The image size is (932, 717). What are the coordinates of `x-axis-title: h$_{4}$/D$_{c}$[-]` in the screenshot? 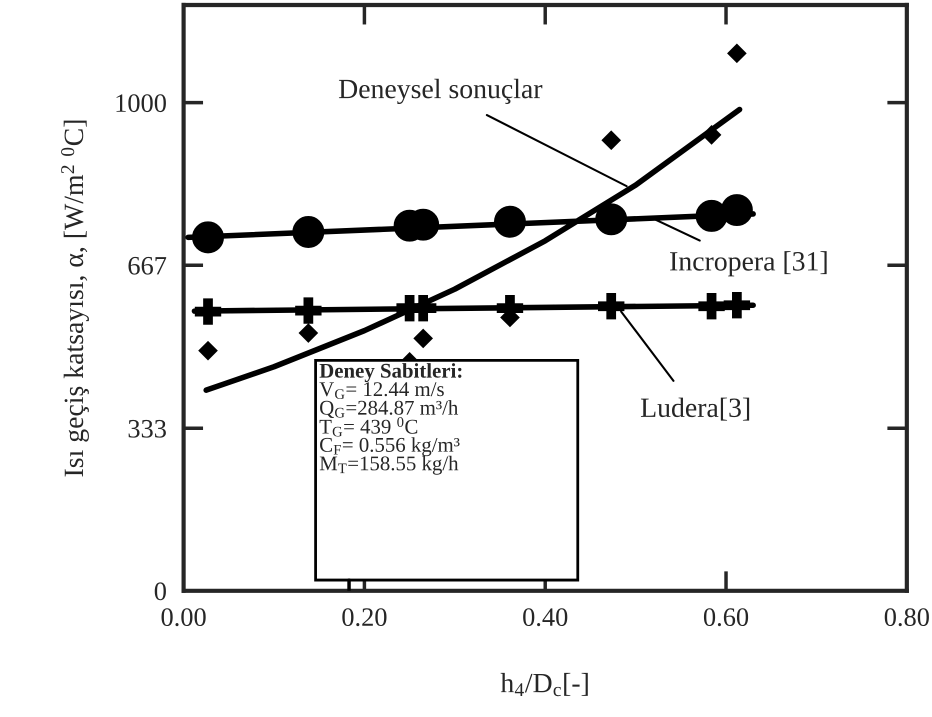 It's located at (544, 684).